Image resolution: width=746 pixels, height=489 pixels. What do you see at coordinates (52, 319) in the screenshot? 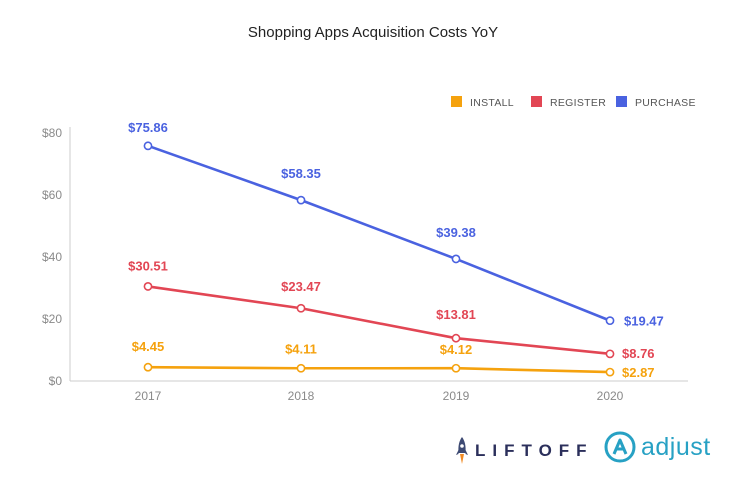
I see `y-tick-label: $20` at bounding box center [52, 319].